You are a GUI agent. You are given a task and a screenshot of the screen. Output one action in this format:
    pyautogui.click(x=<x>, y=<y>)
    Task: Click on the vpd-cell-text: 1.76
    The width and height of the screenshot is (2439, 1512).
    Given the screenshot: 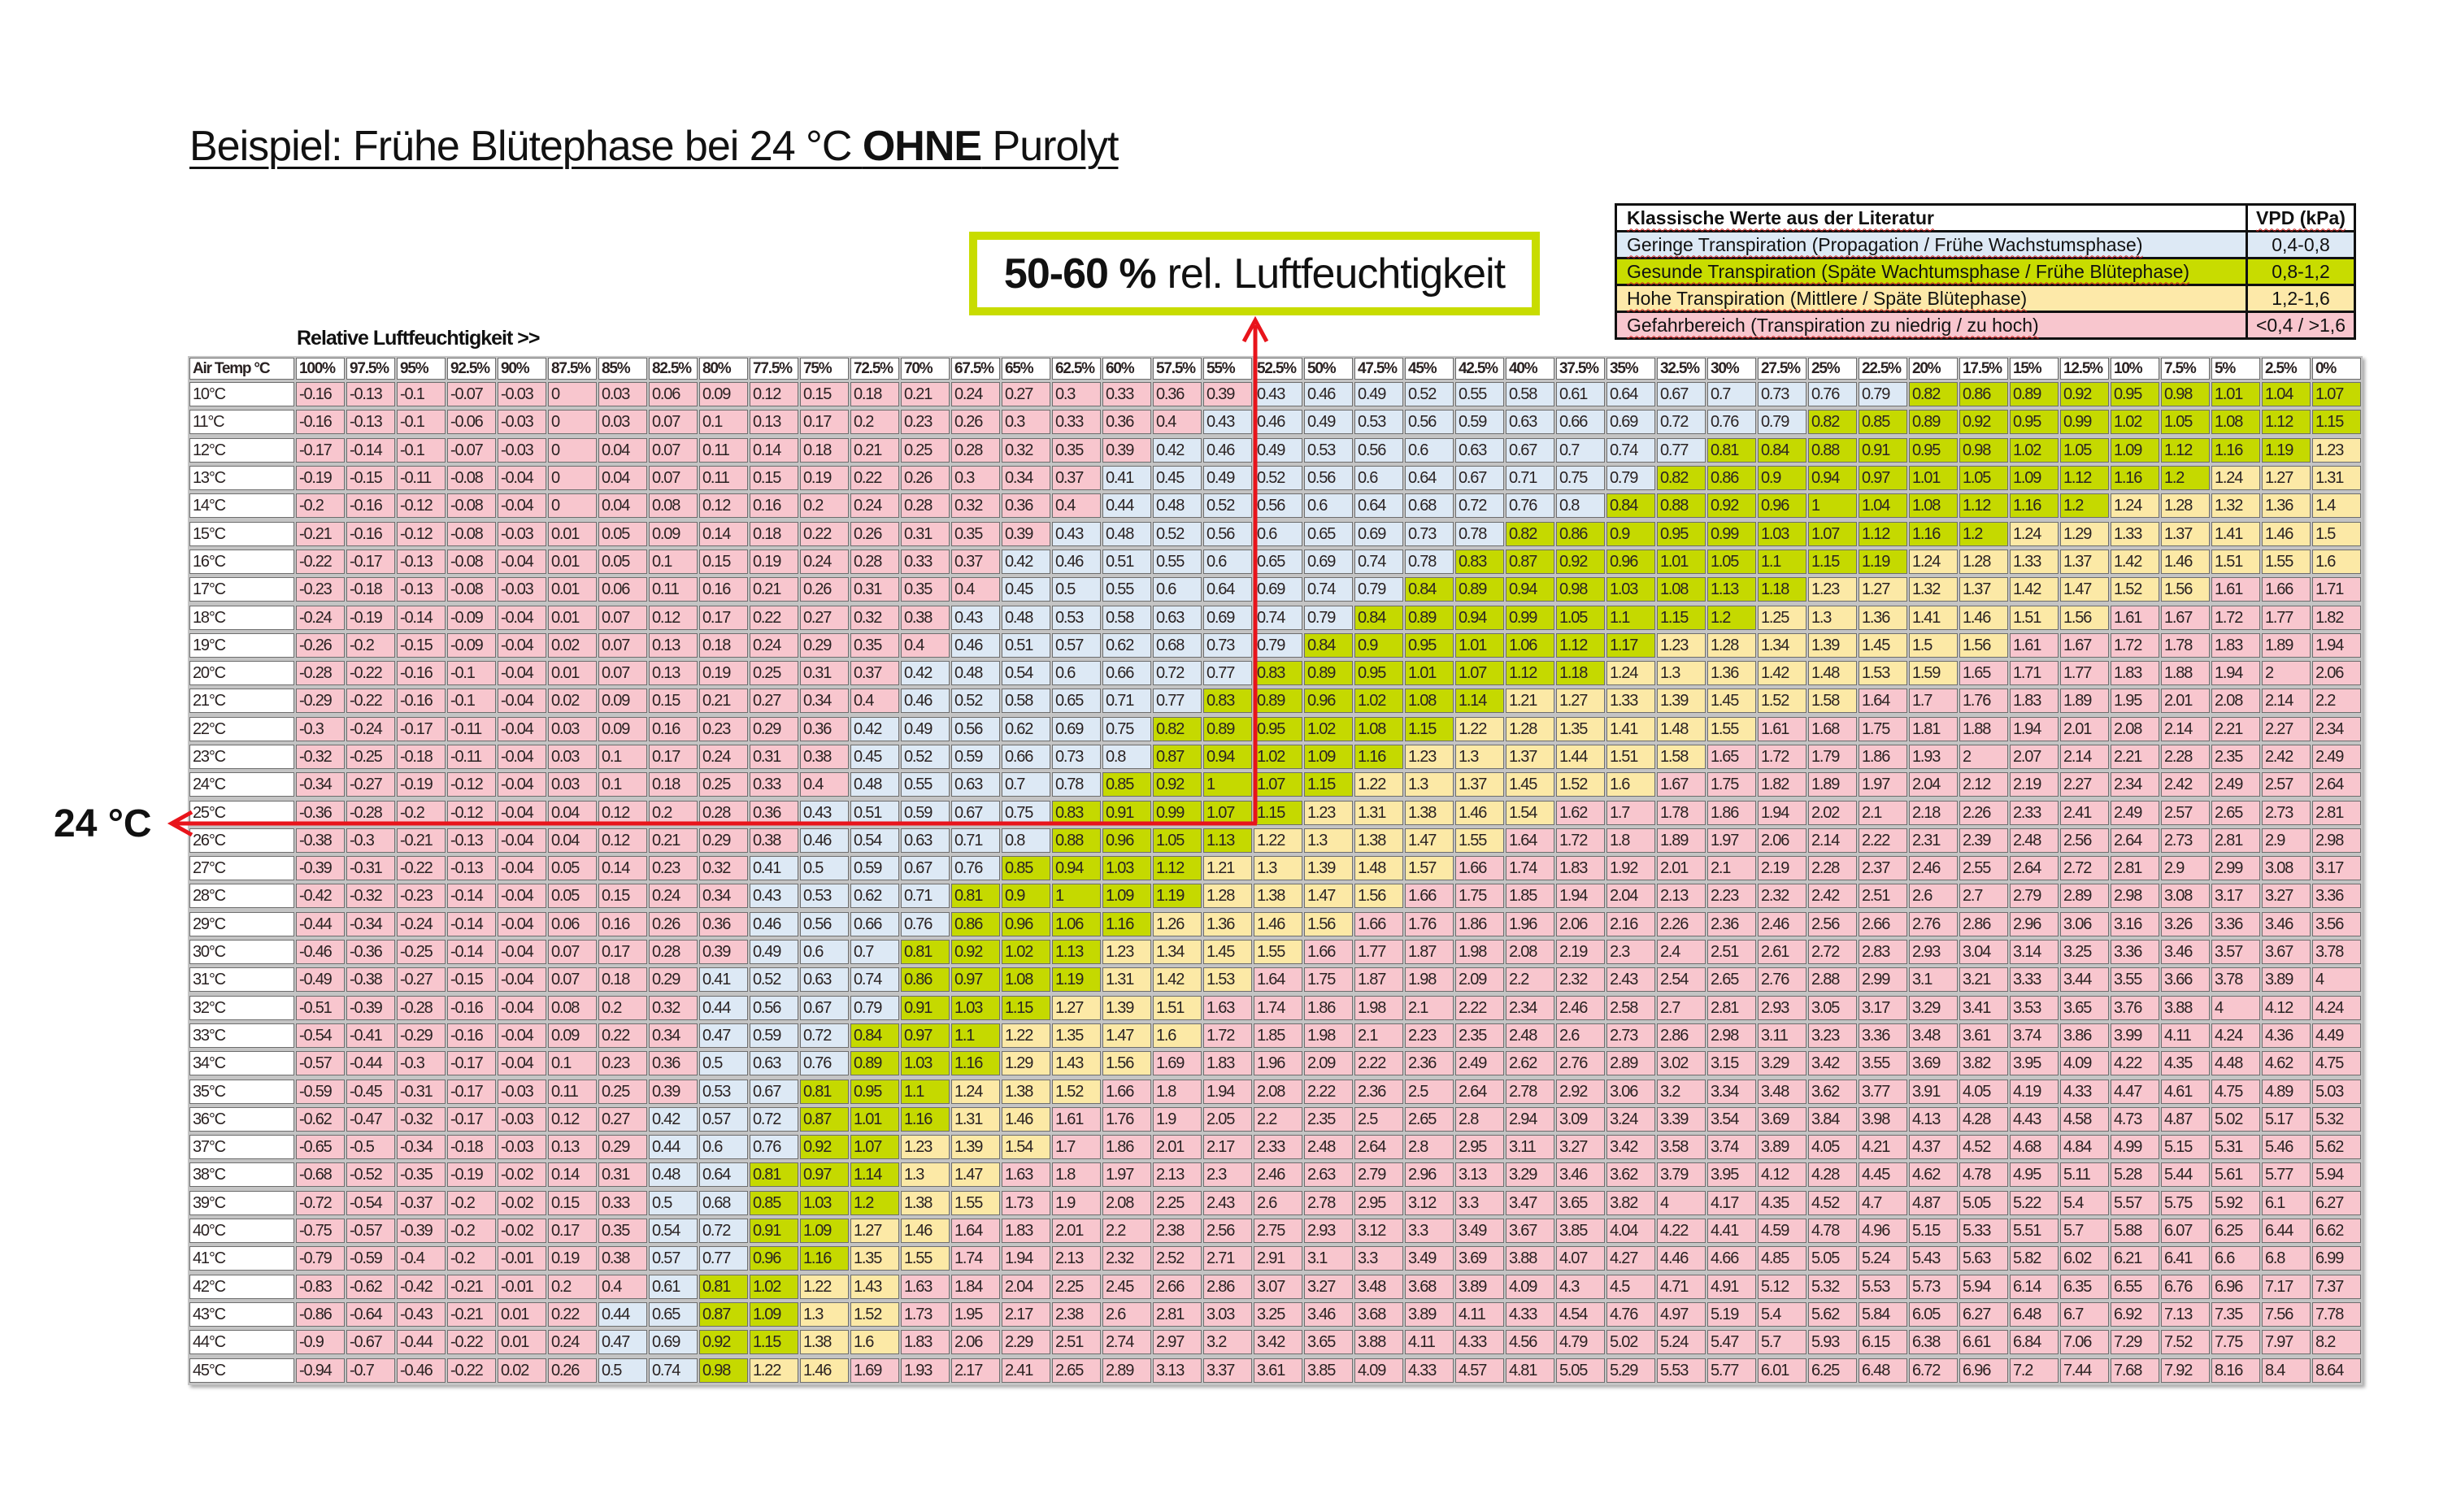 What is the action you would take?
    pyautogui.click(x=1429, y=924)
    